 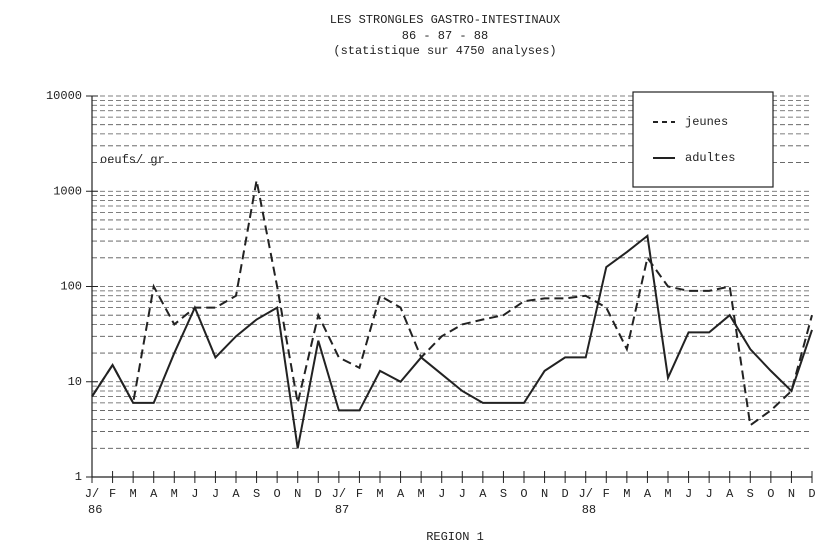 I want to click on year-label: 87, so click(x=342, y=510).